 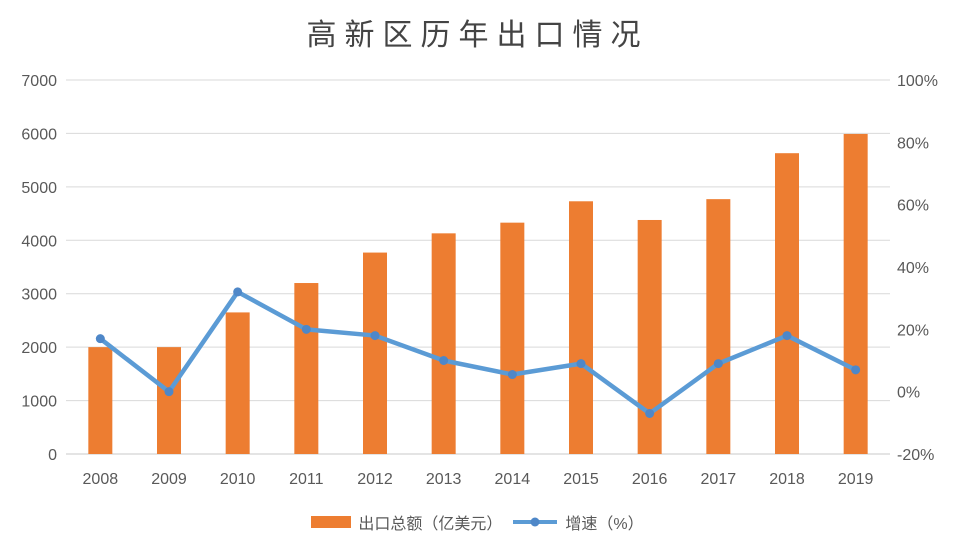 I want to click on bar-2009, so click(x=169, y=400).